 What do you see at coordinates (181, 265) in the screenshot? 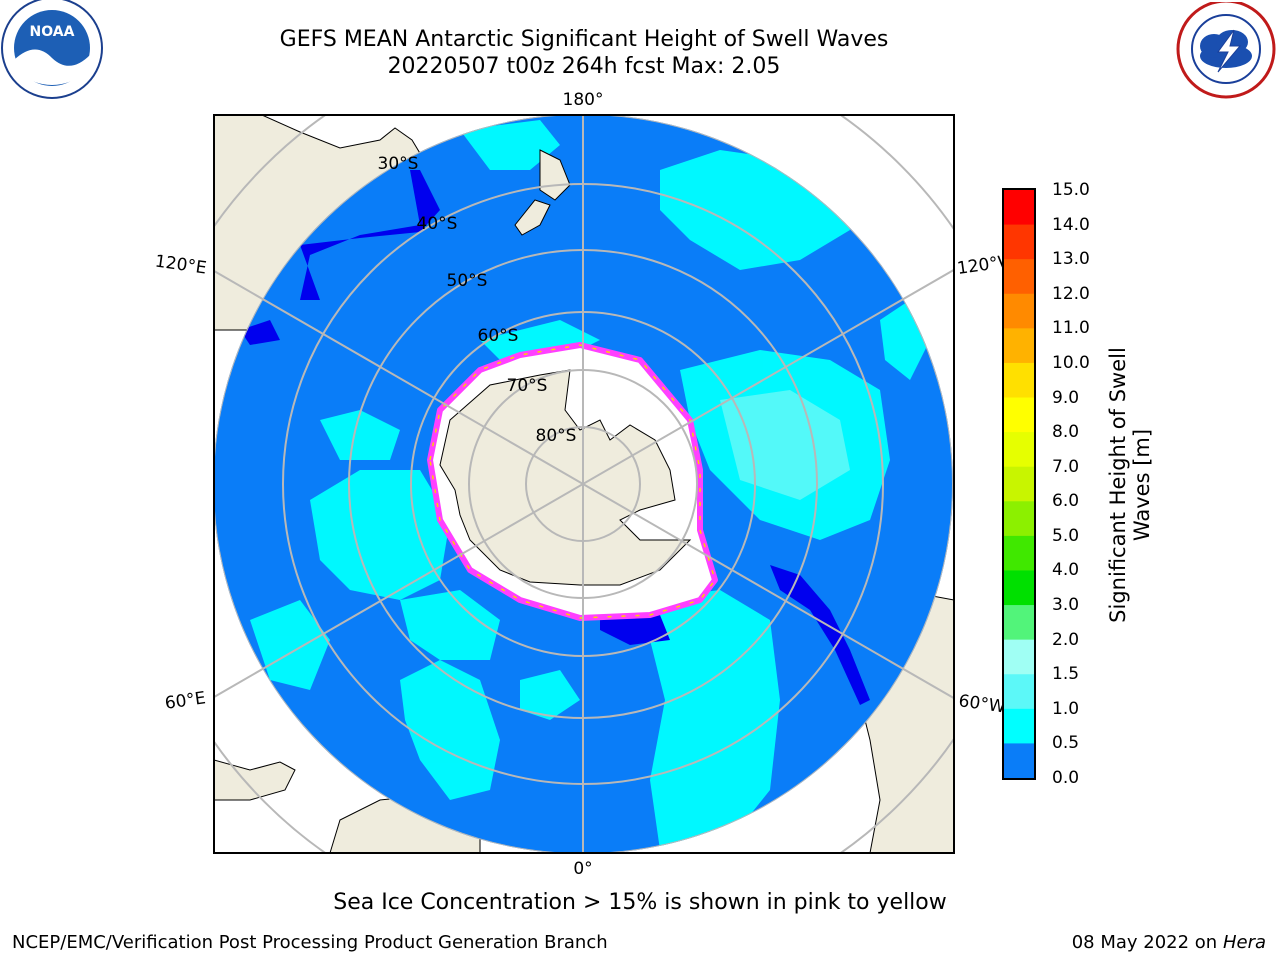
I see `lon-label-120e: 120°E` at bounding box center [181, 265].